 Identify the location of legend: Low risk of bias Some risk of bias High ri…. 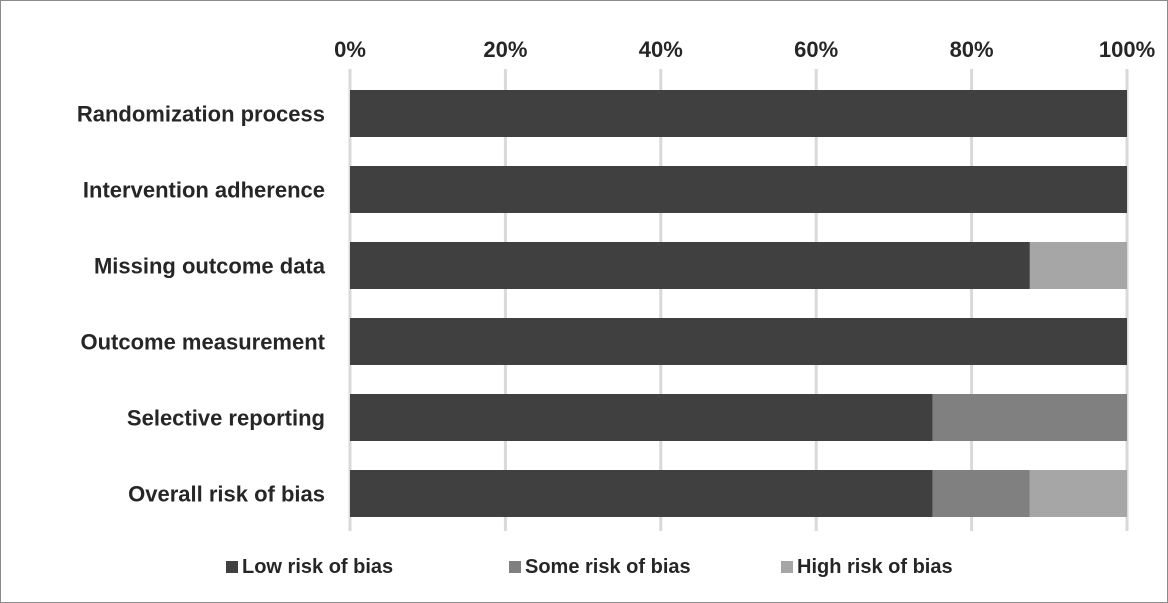
(589, 567).